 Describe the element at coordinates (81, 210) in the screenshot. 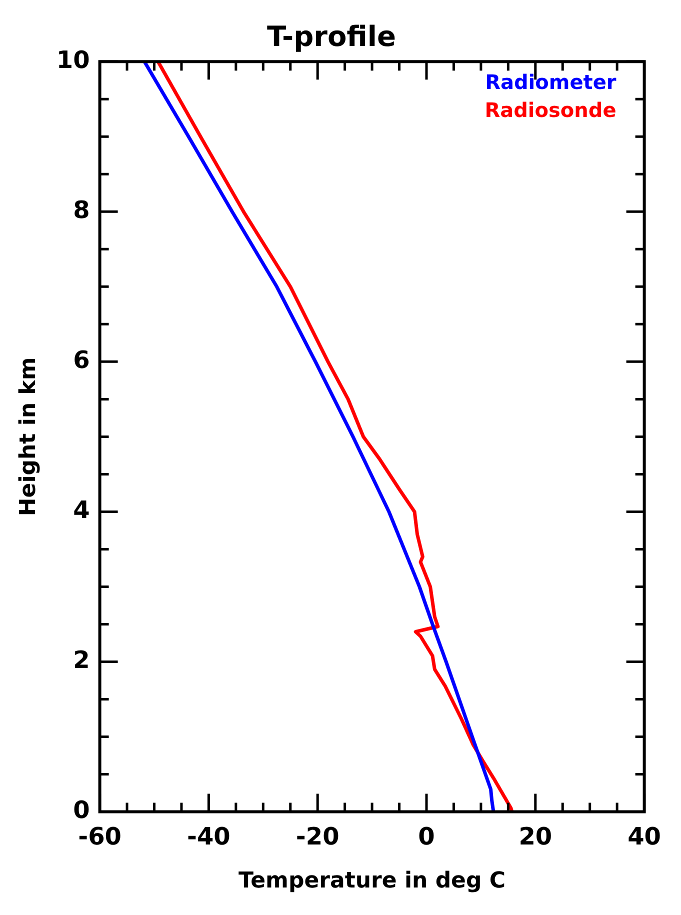

I see `y-tick-label: 8` at that location.